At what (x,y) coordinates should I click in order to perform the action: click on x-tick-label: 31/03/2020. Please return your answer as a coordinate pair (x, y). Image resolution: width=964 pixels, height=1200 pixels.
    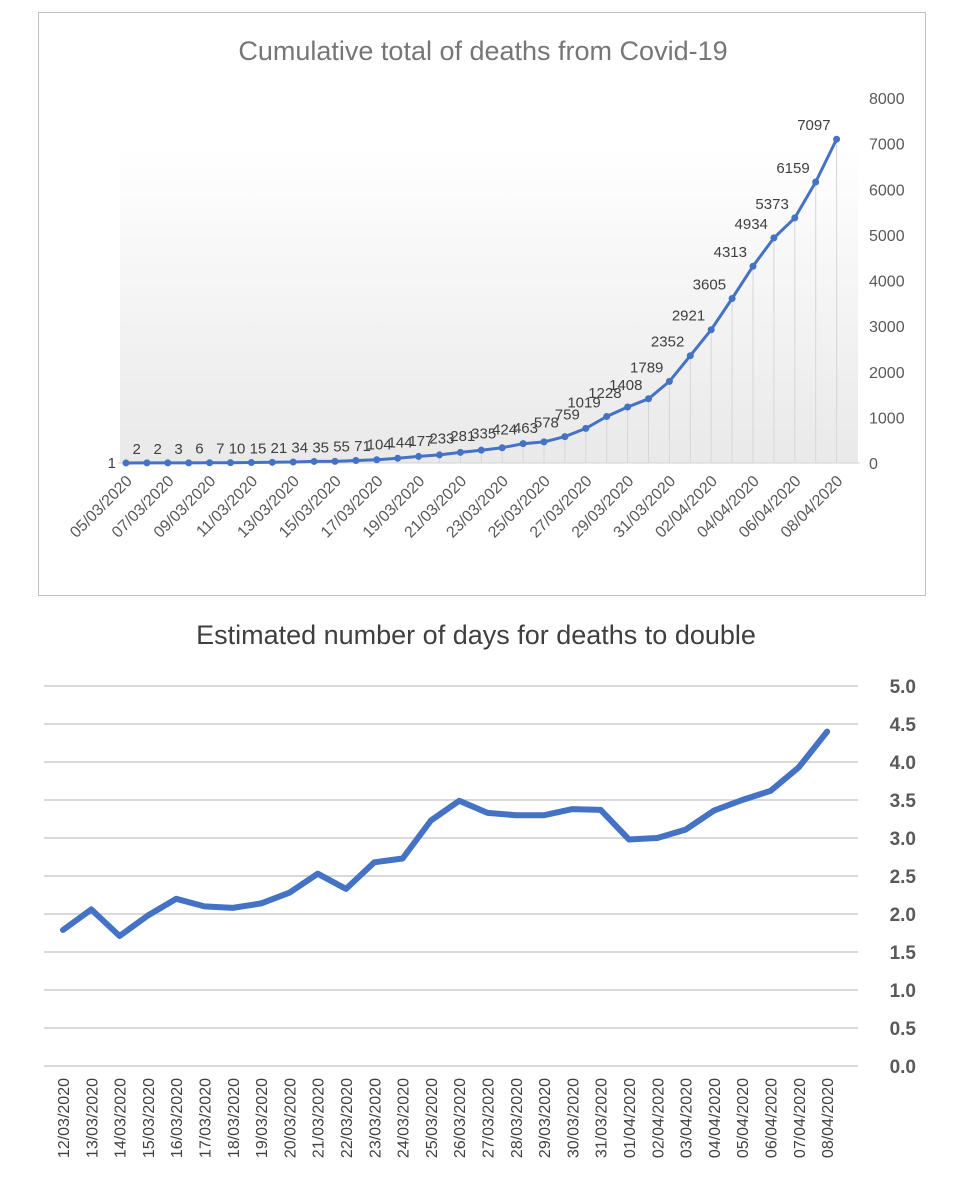
    Looking at the image, I should click on (602, 1118).